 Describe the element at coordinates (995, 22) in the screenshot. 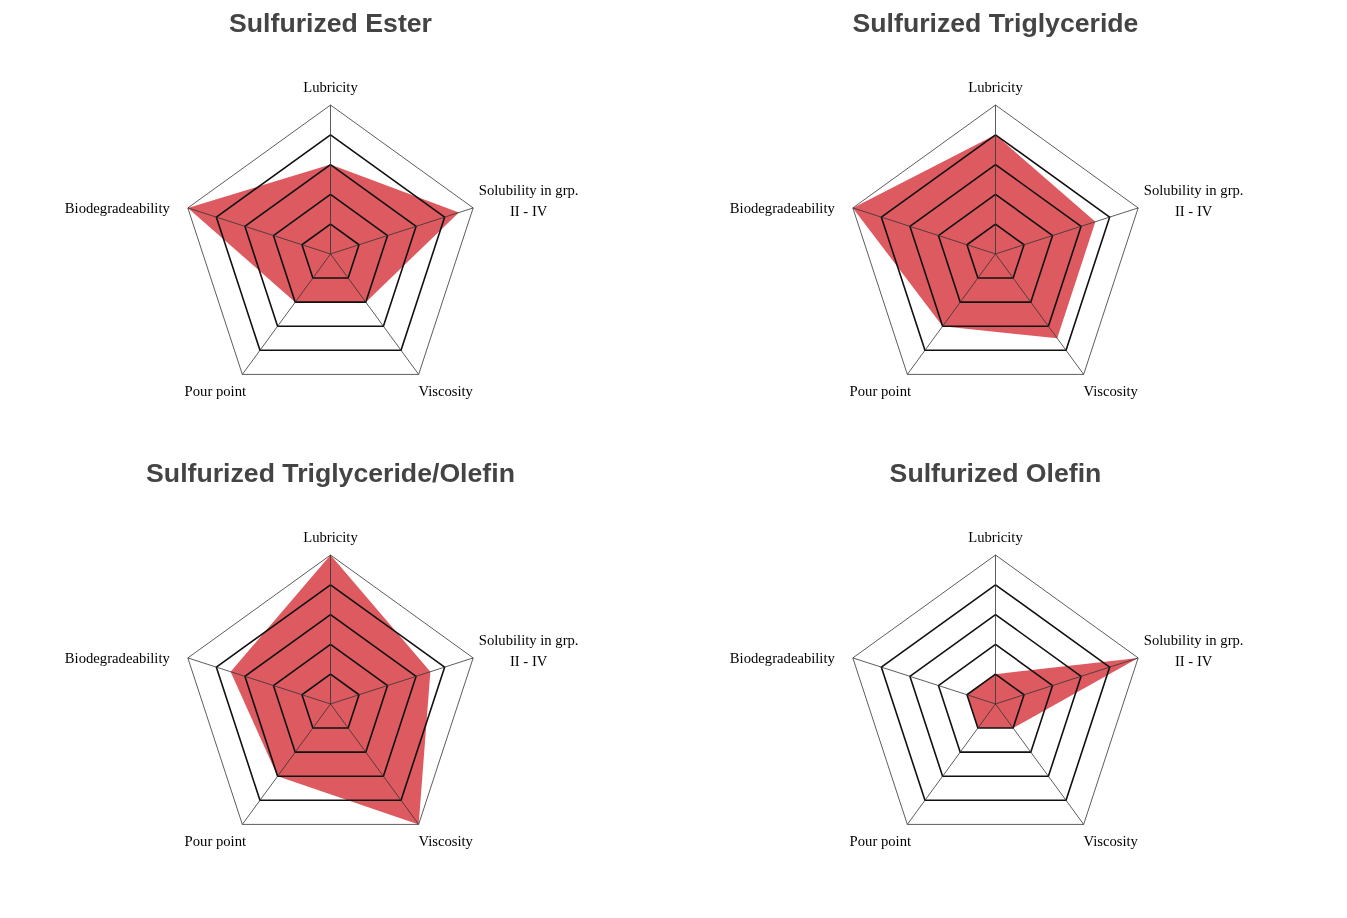

I see `chart-title: Sulfurized Triglyceride` at that location.